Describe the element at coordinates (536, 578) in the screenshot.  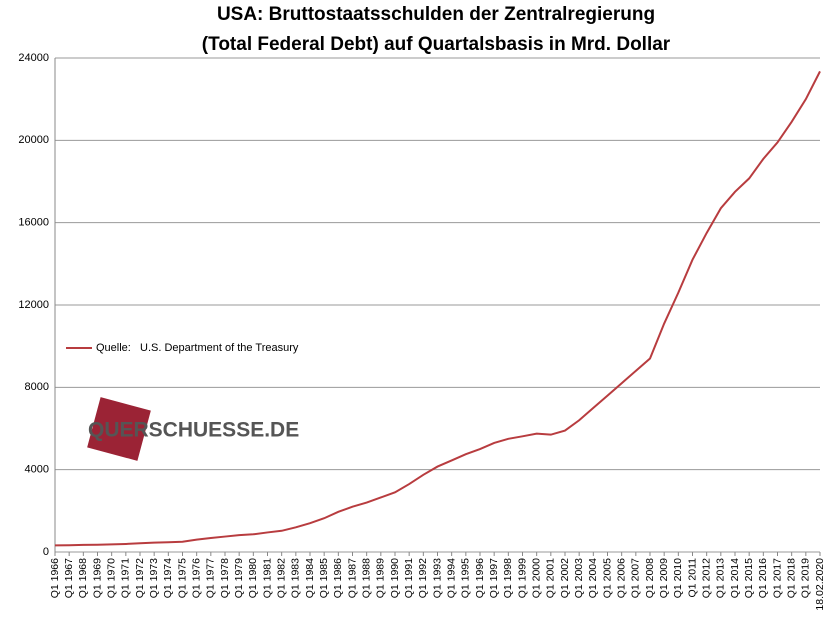
I see `x-tick-label: Q1 2000` at that location.